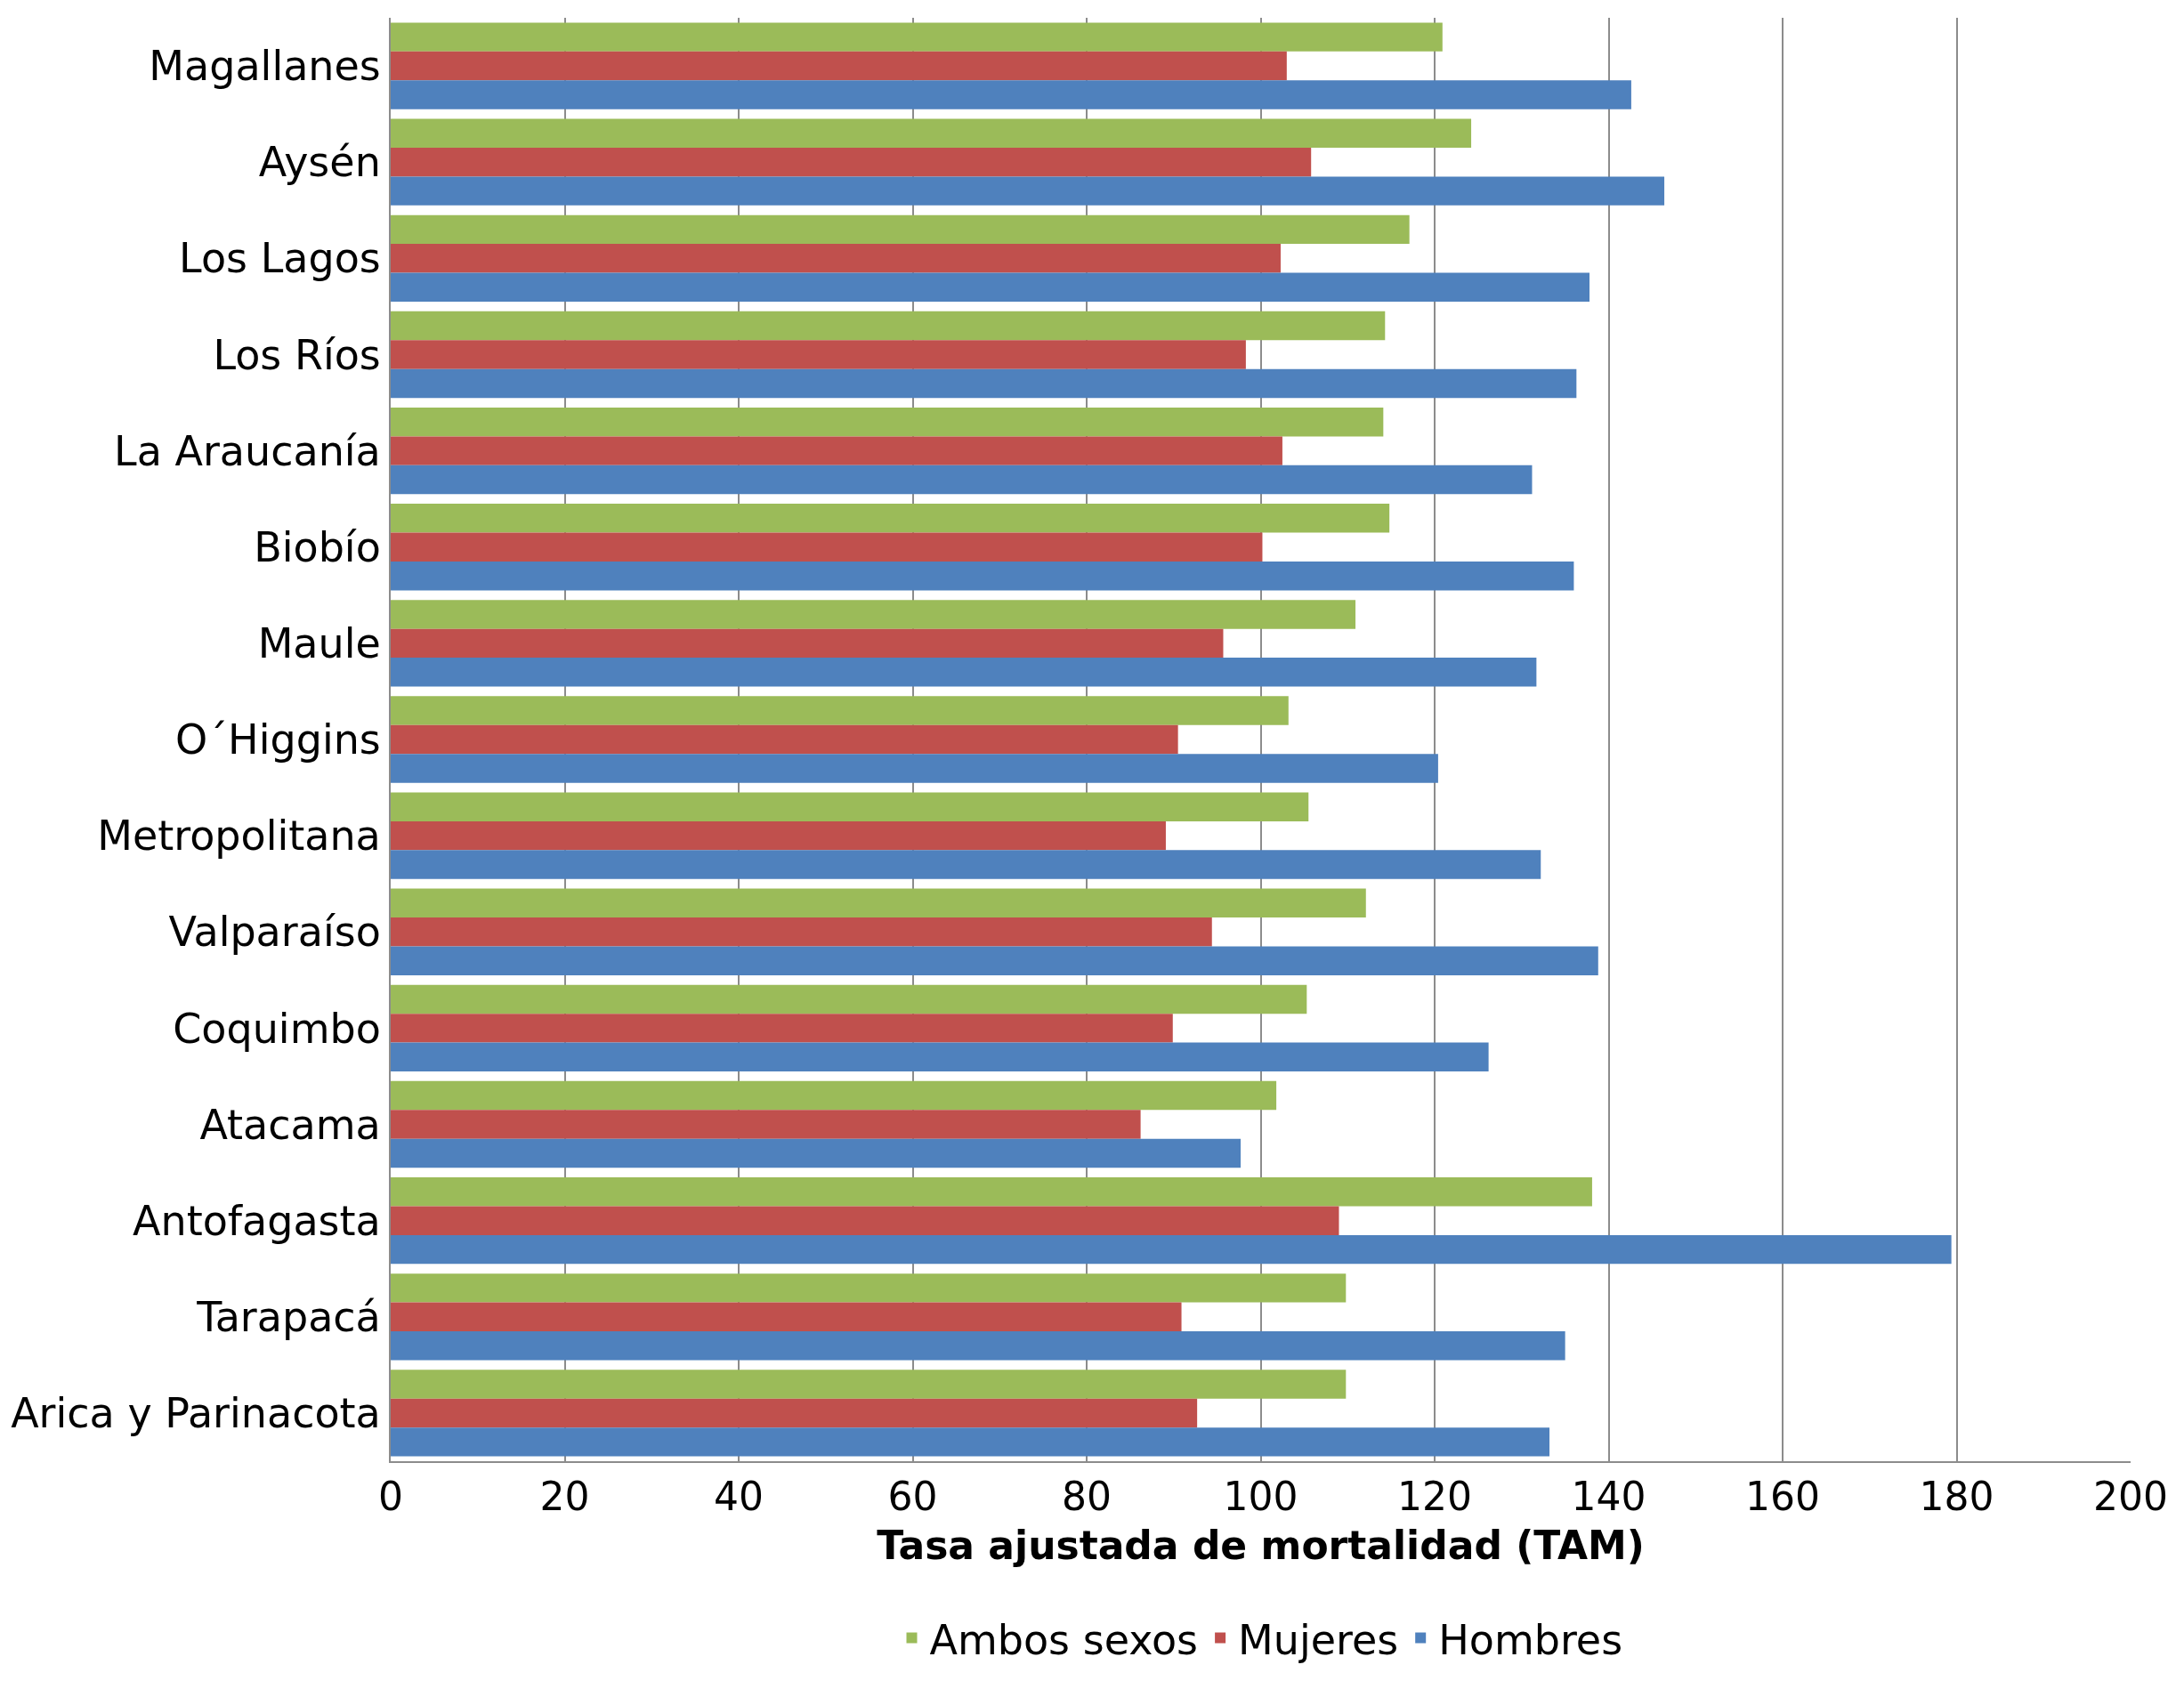 The width and height of the screenshot is (2184, 1681). Describe the element at coordinates (317, 546) in the screenshot. I see `y-tick-label: Biobío` at that location.